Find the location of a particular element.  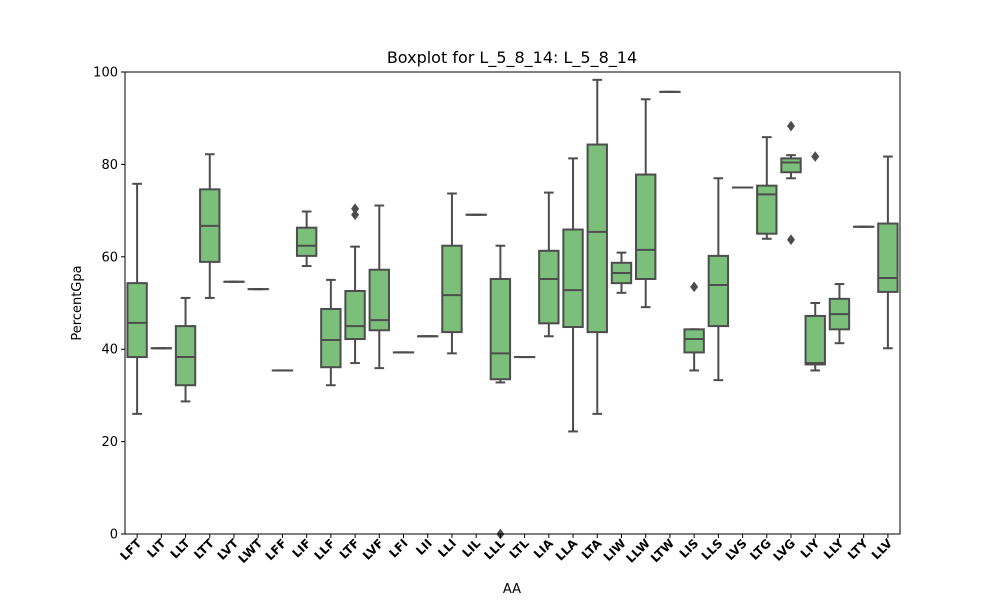

x-tick-label: LVF is located at coordinates (373, 549).